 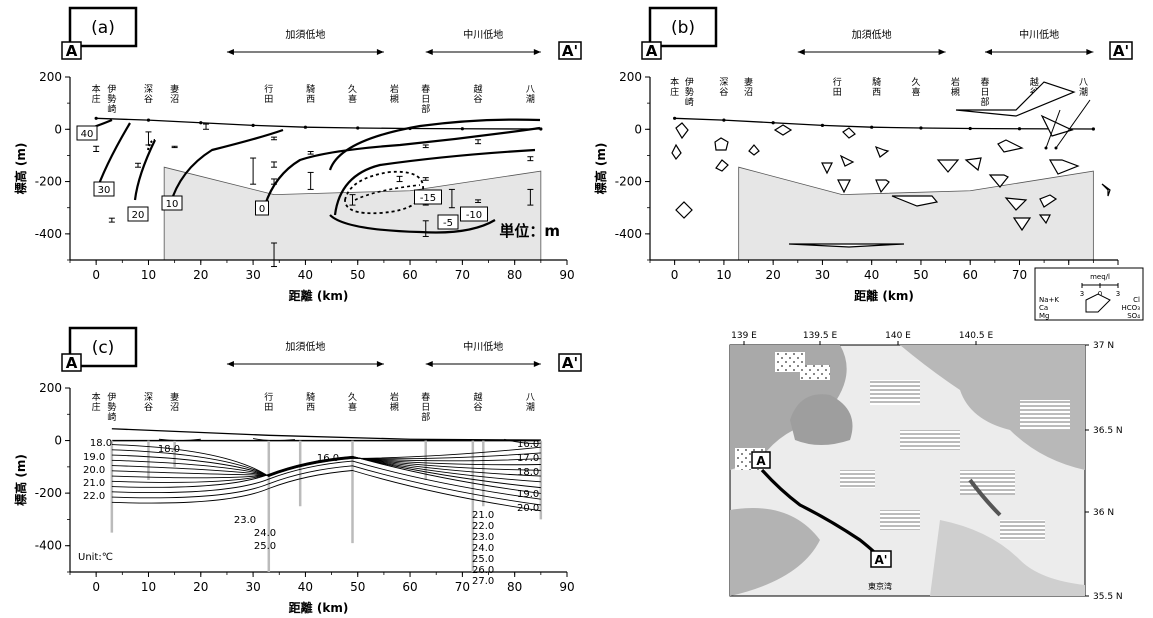 I want to click on x-tick-label: 50, so click(x=357, y=275).